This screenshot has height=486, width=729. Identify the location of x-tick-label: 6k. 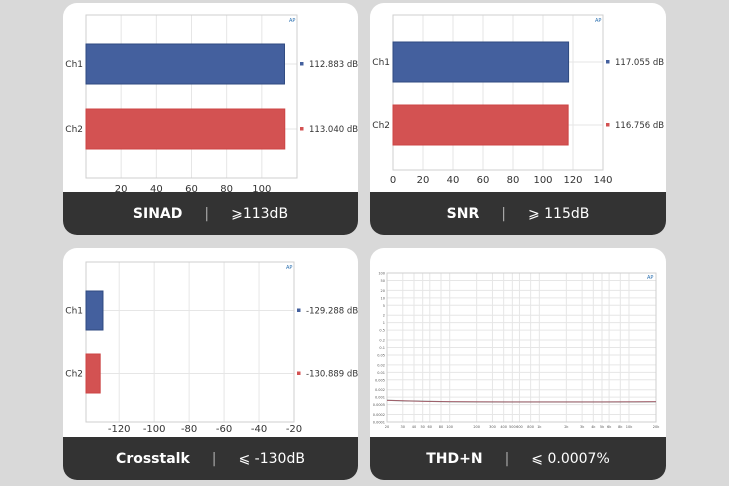
(609, 427).